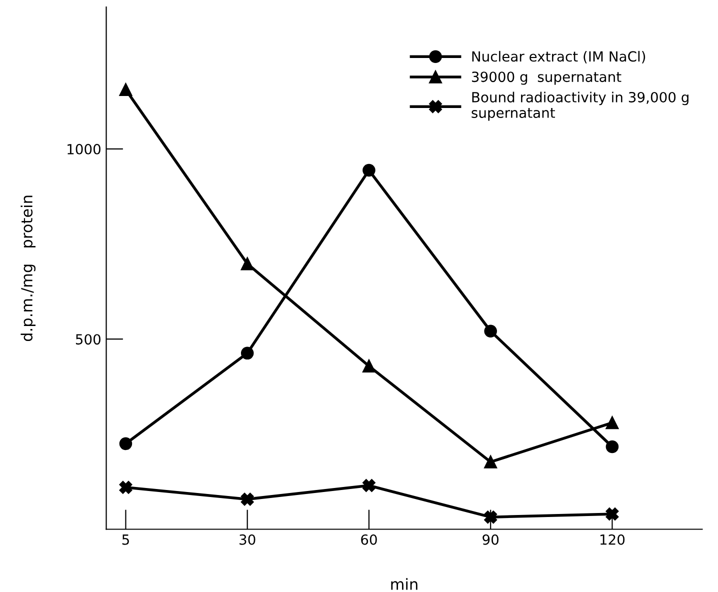  I want to click on y-tick-label: 1000, so click(84, 149).